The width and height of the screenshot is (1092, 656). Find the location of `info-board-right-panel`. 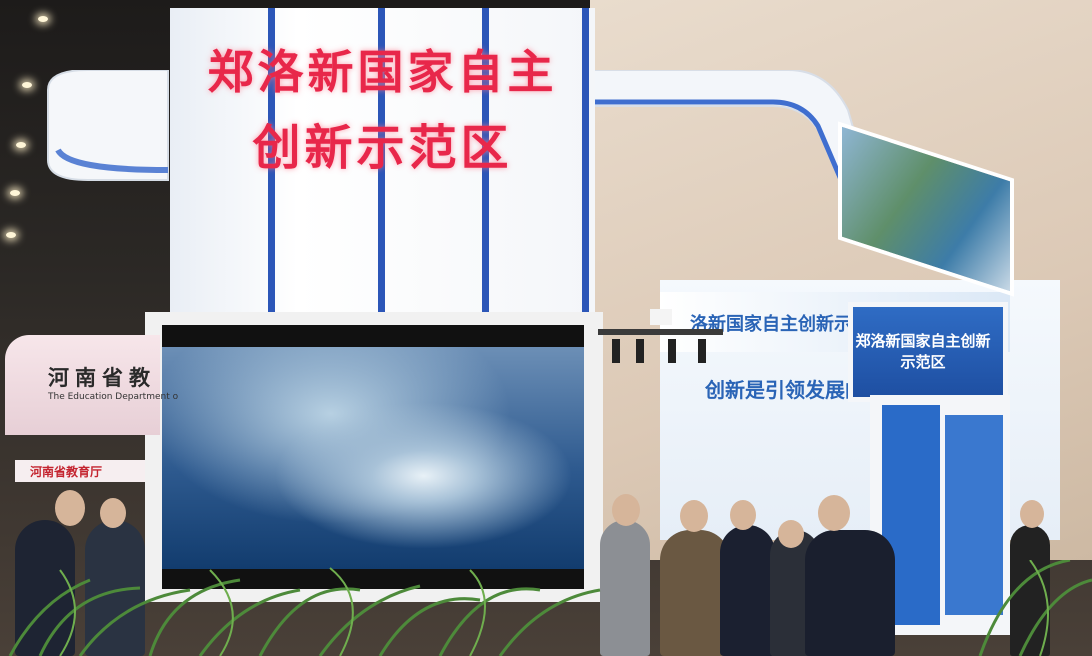

info-board-right-panel is located at coordinates (974, 515).